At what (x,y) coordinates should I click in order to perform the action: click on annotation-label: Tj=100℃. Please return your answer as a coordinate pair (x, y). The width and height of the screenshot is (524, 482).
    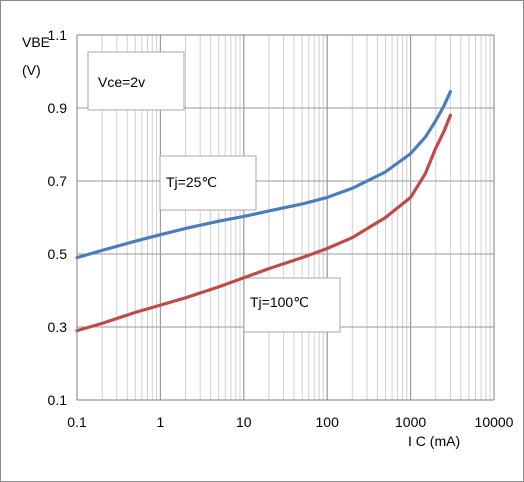
    Looking at the image, I should click on (279, 302).